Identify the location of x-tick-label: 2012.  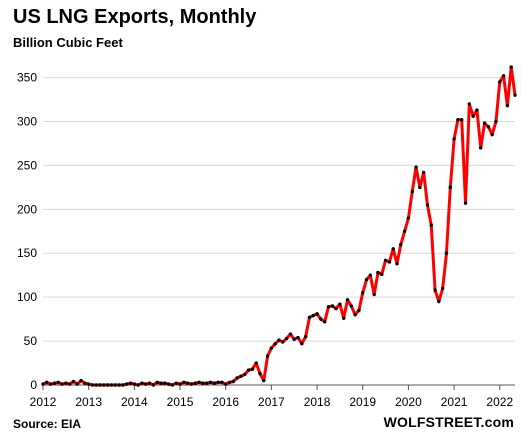
(43, 402).